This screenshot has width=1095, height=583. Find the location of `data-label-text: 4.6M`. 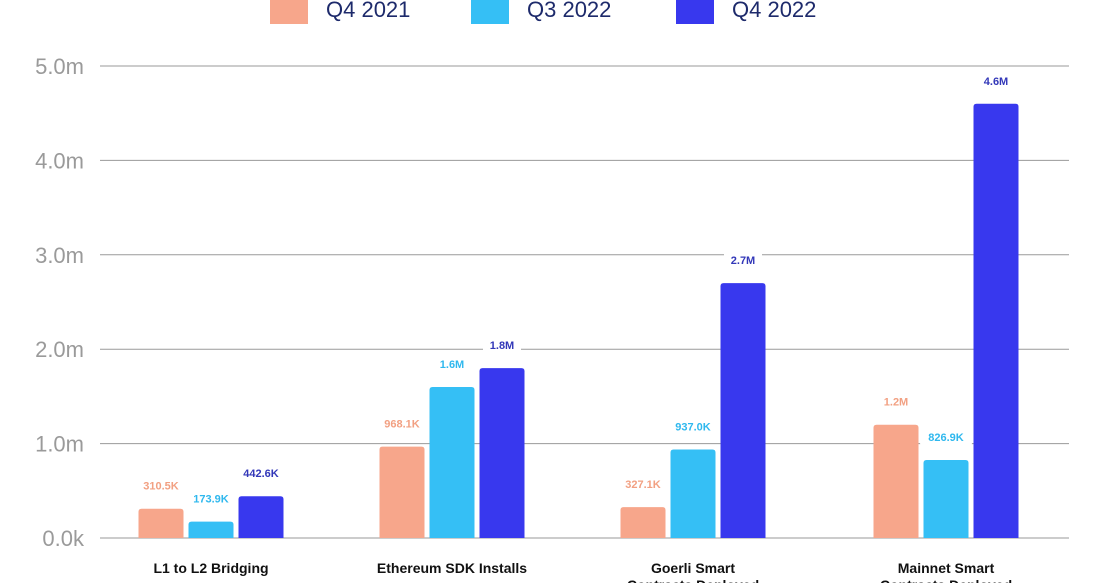

data-label-text: 4.6M is located at coordinates (996, 82).